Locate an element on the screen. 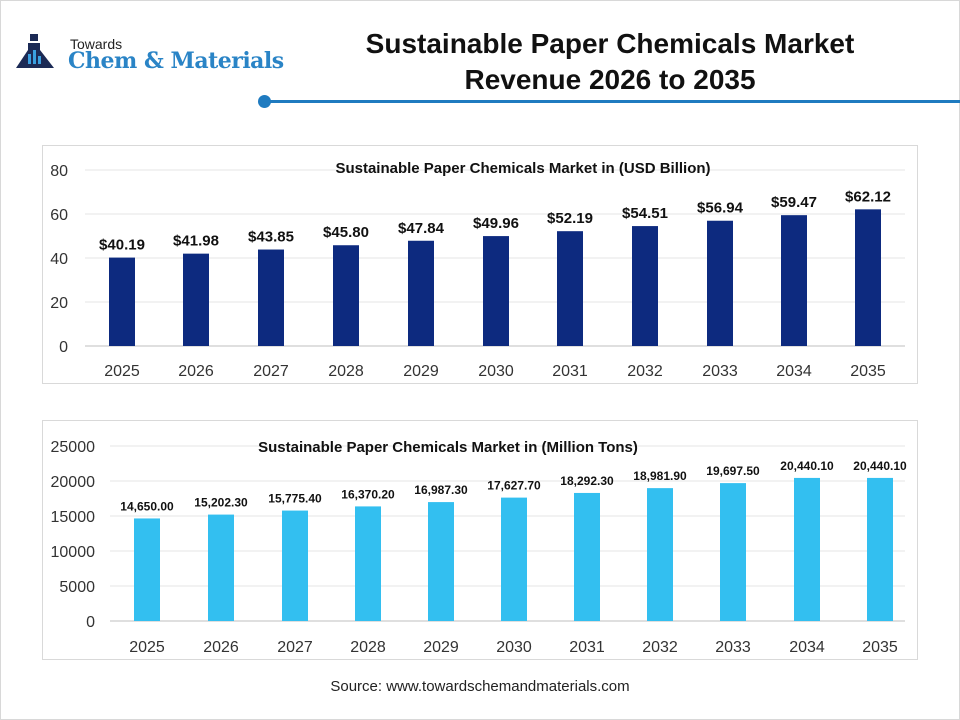 The width and height of the screenshot is (960, 720). data-label: $56.94 is located at coordinates (720, 208).